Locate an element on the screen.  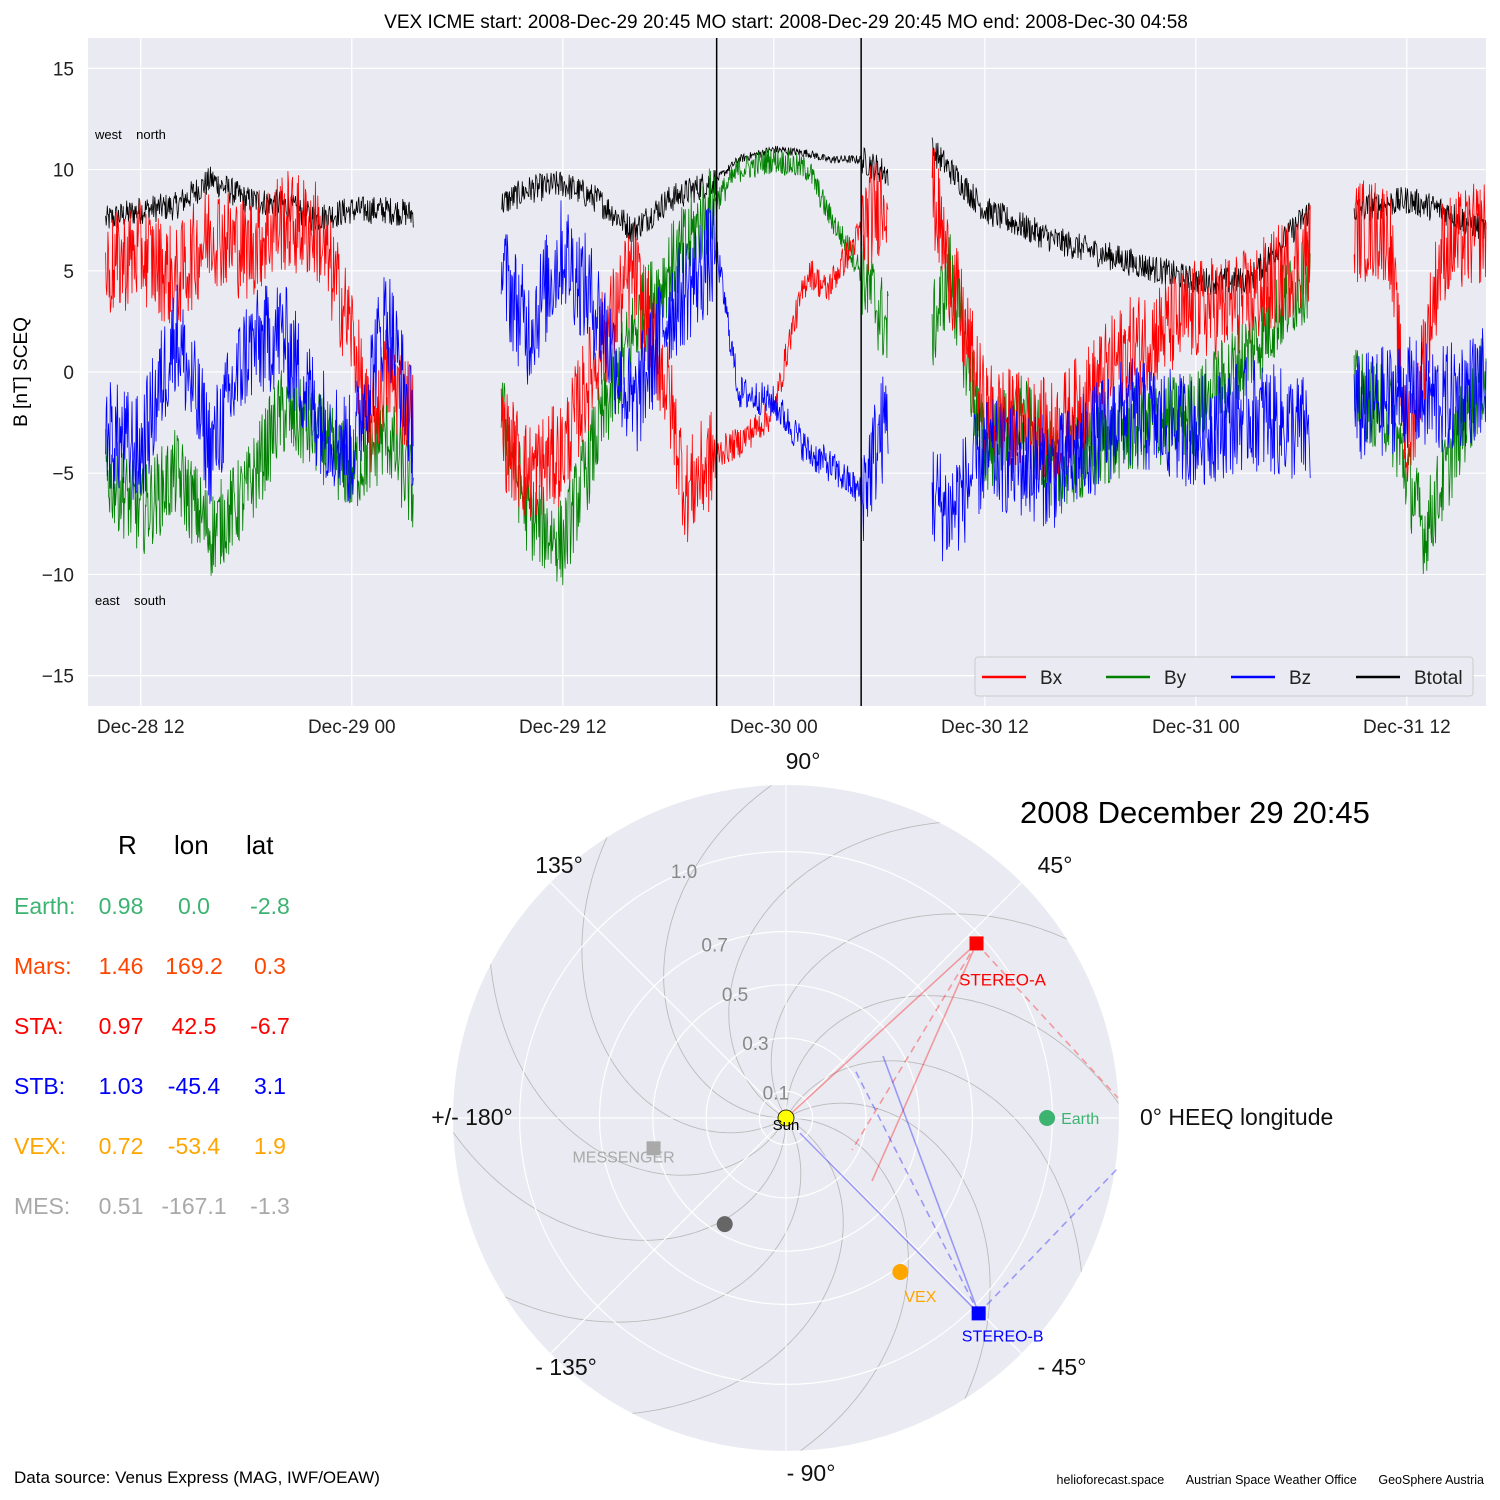
table-row-name: VEX: is located at coordinates (40, 1146).